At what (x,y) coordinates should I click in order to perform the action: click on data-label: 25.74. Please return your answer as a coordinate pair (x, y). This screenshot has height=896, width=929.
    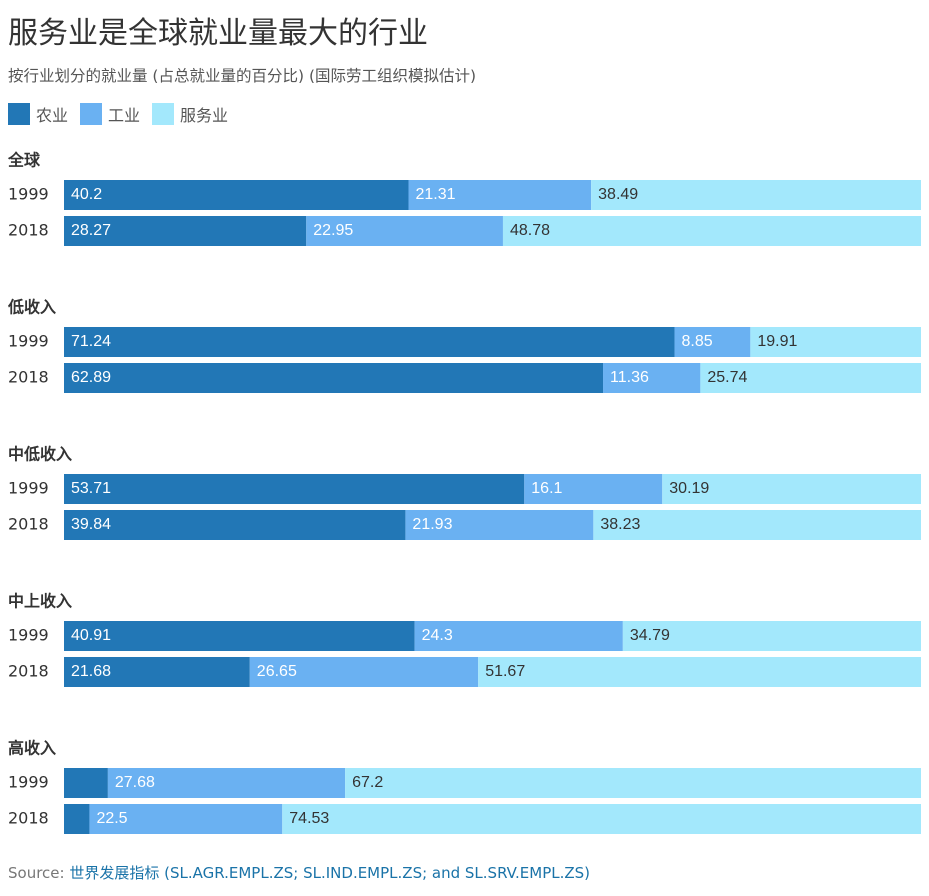
    Looking at the image, I should click on (727, 377).